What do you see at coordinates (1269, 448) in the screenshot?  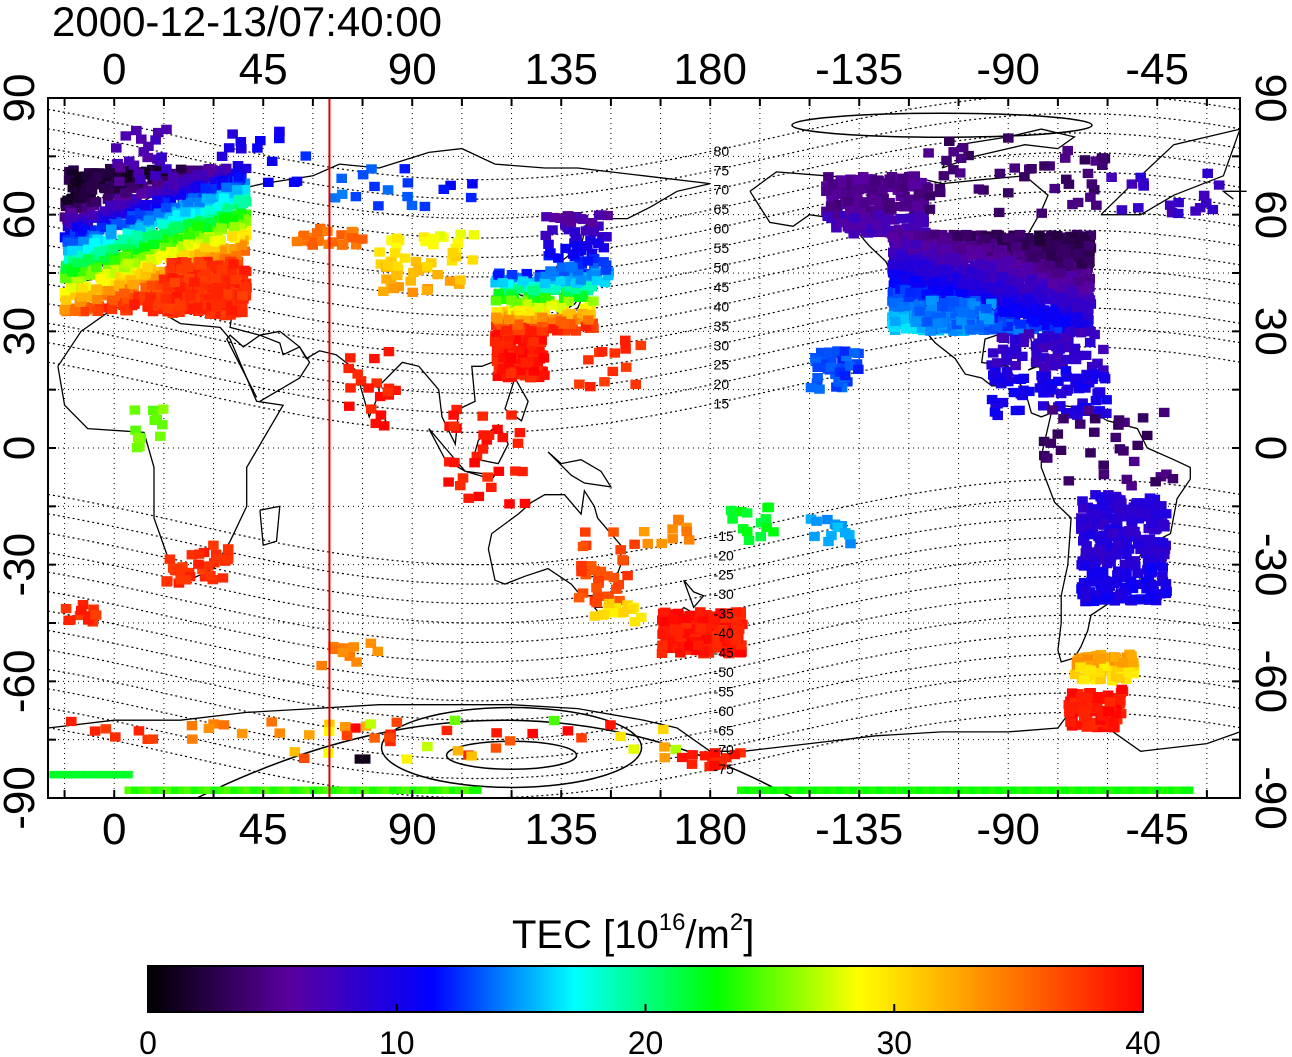 I see `right-lat-tick-label: 0` at bounding box center [1269, 448].